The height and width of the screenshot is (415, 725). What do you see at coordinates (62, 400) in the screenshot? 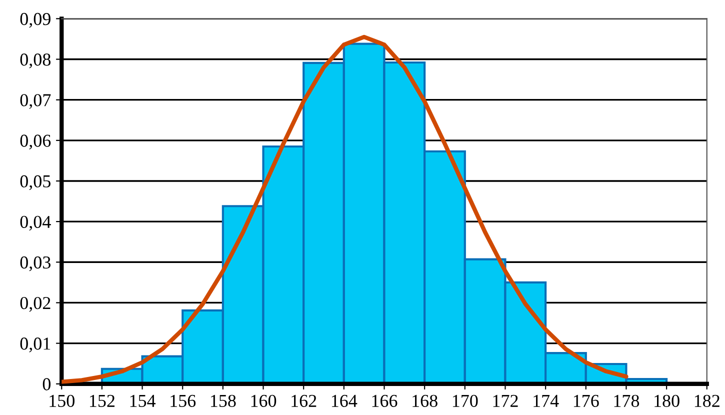
I see `x-tick-label: 150` at bounding box center [62, 400].